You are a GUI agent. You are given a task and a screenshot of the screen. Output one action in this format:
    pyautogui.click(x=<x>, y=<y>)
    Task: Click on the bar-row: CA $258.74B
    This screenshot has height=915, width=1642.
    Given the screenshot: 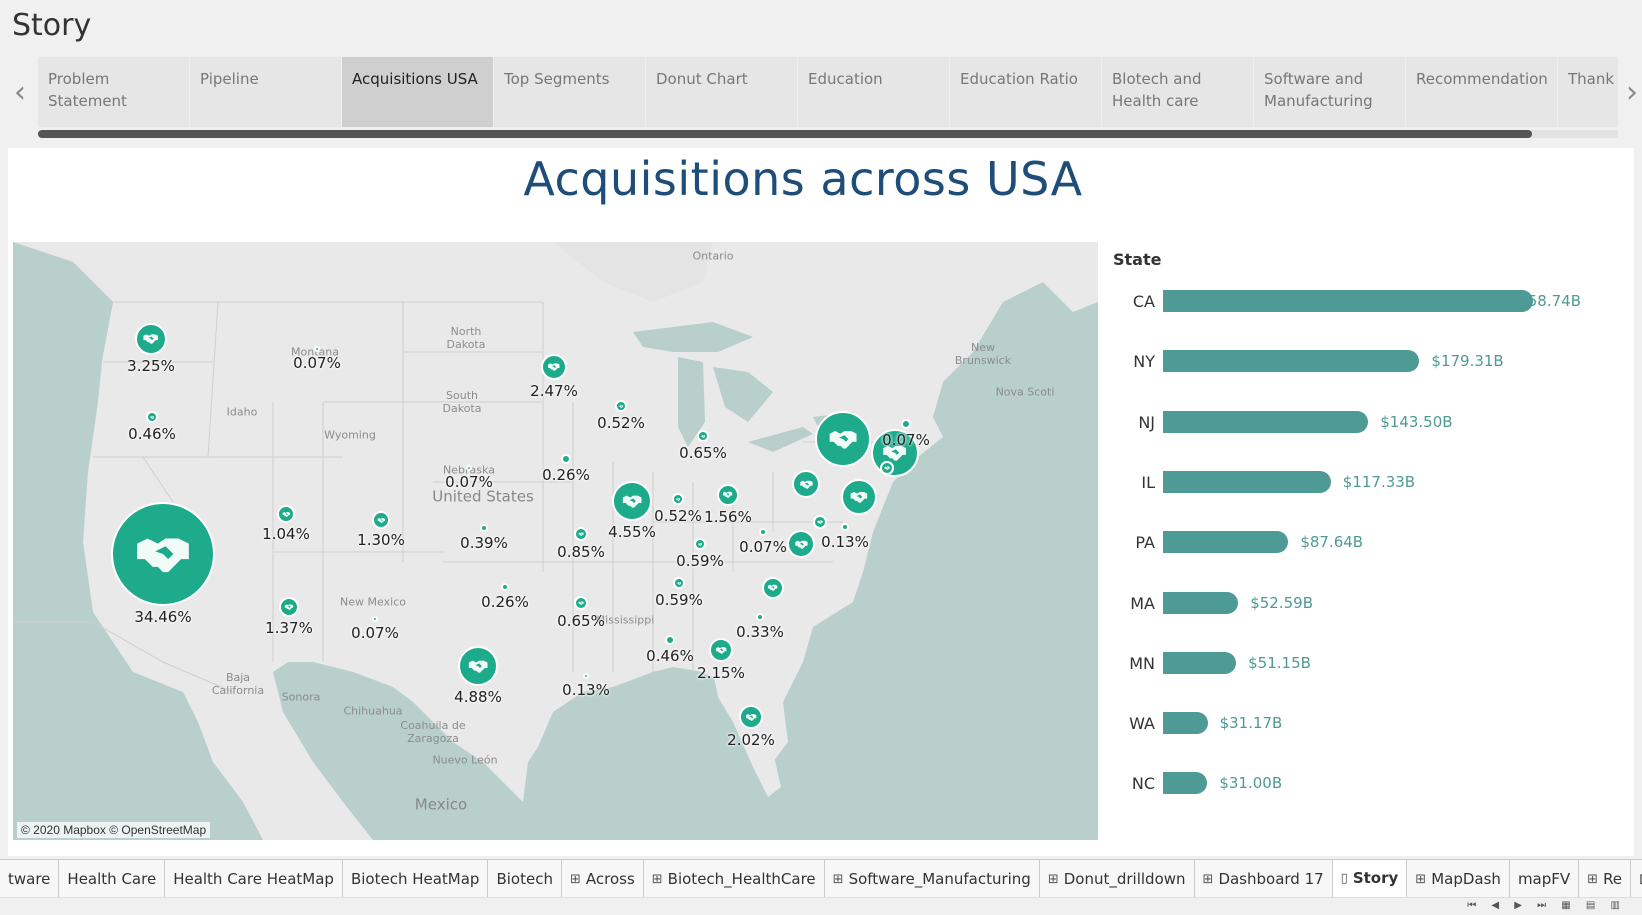 What is the action you would take?
    pyautogui.click(x=1373, y=302)
    